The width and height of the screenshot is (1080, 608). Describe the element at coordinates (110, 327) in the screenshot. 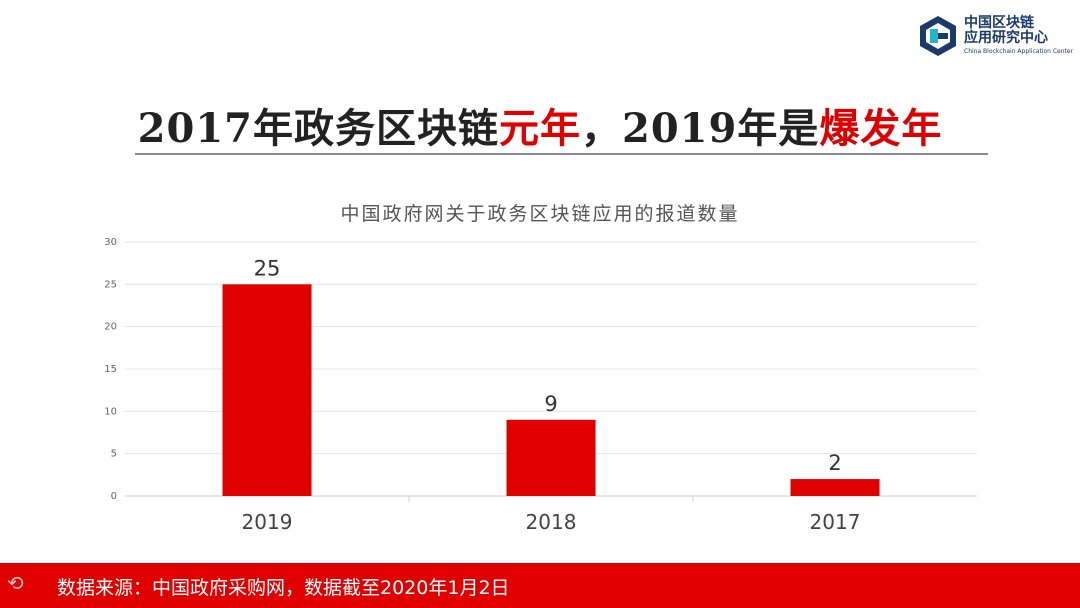

I see `y-tick-label: 20` at that location.